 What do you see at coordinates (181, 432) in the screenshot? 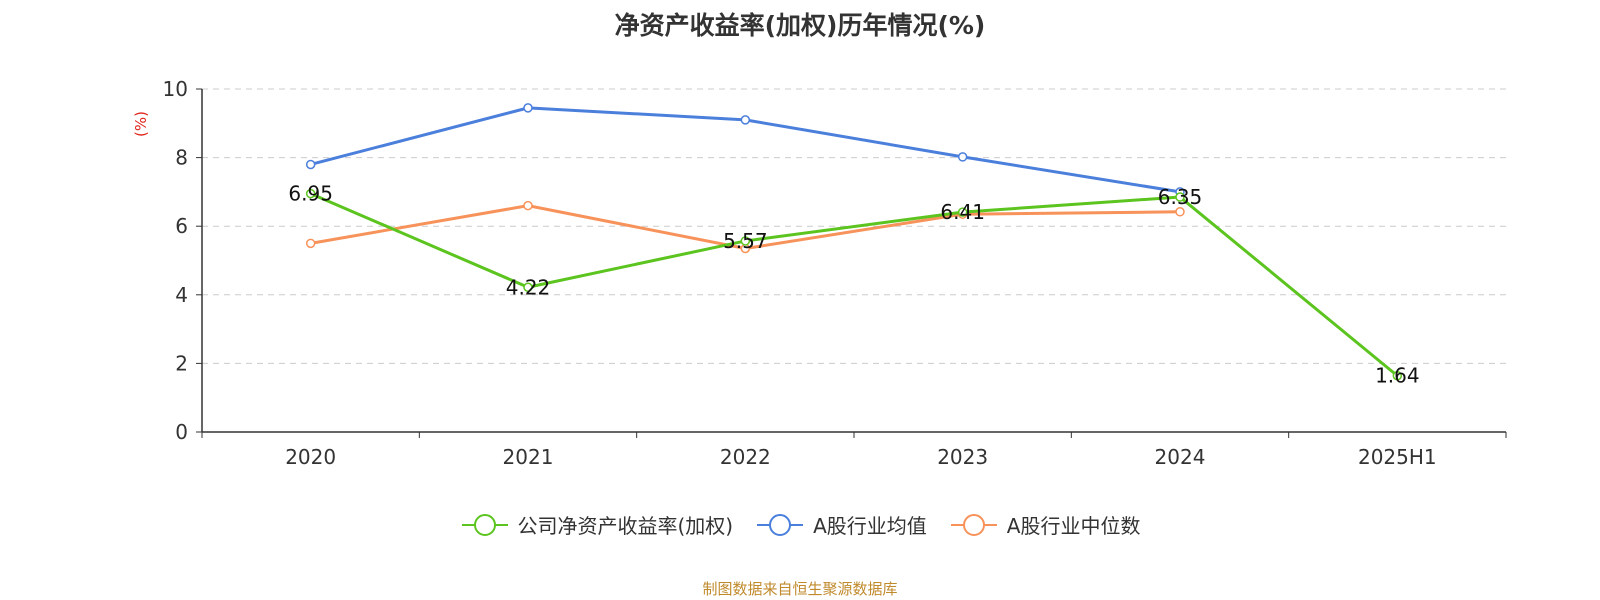
I see `y-tick-label: 0` at bounding box center [181, 432].